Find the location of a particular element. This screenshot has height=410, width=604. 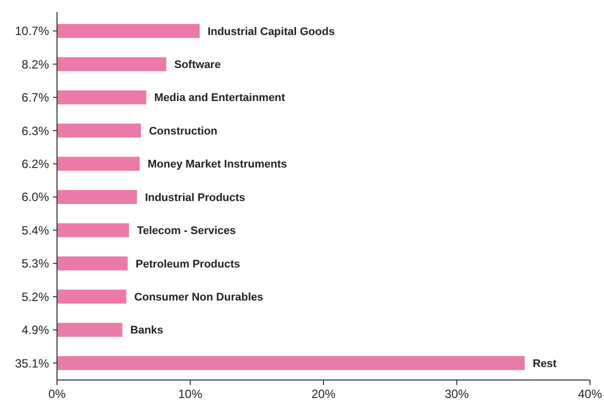

y-tick-label: 5.3% is located at coordinates (36, 263).